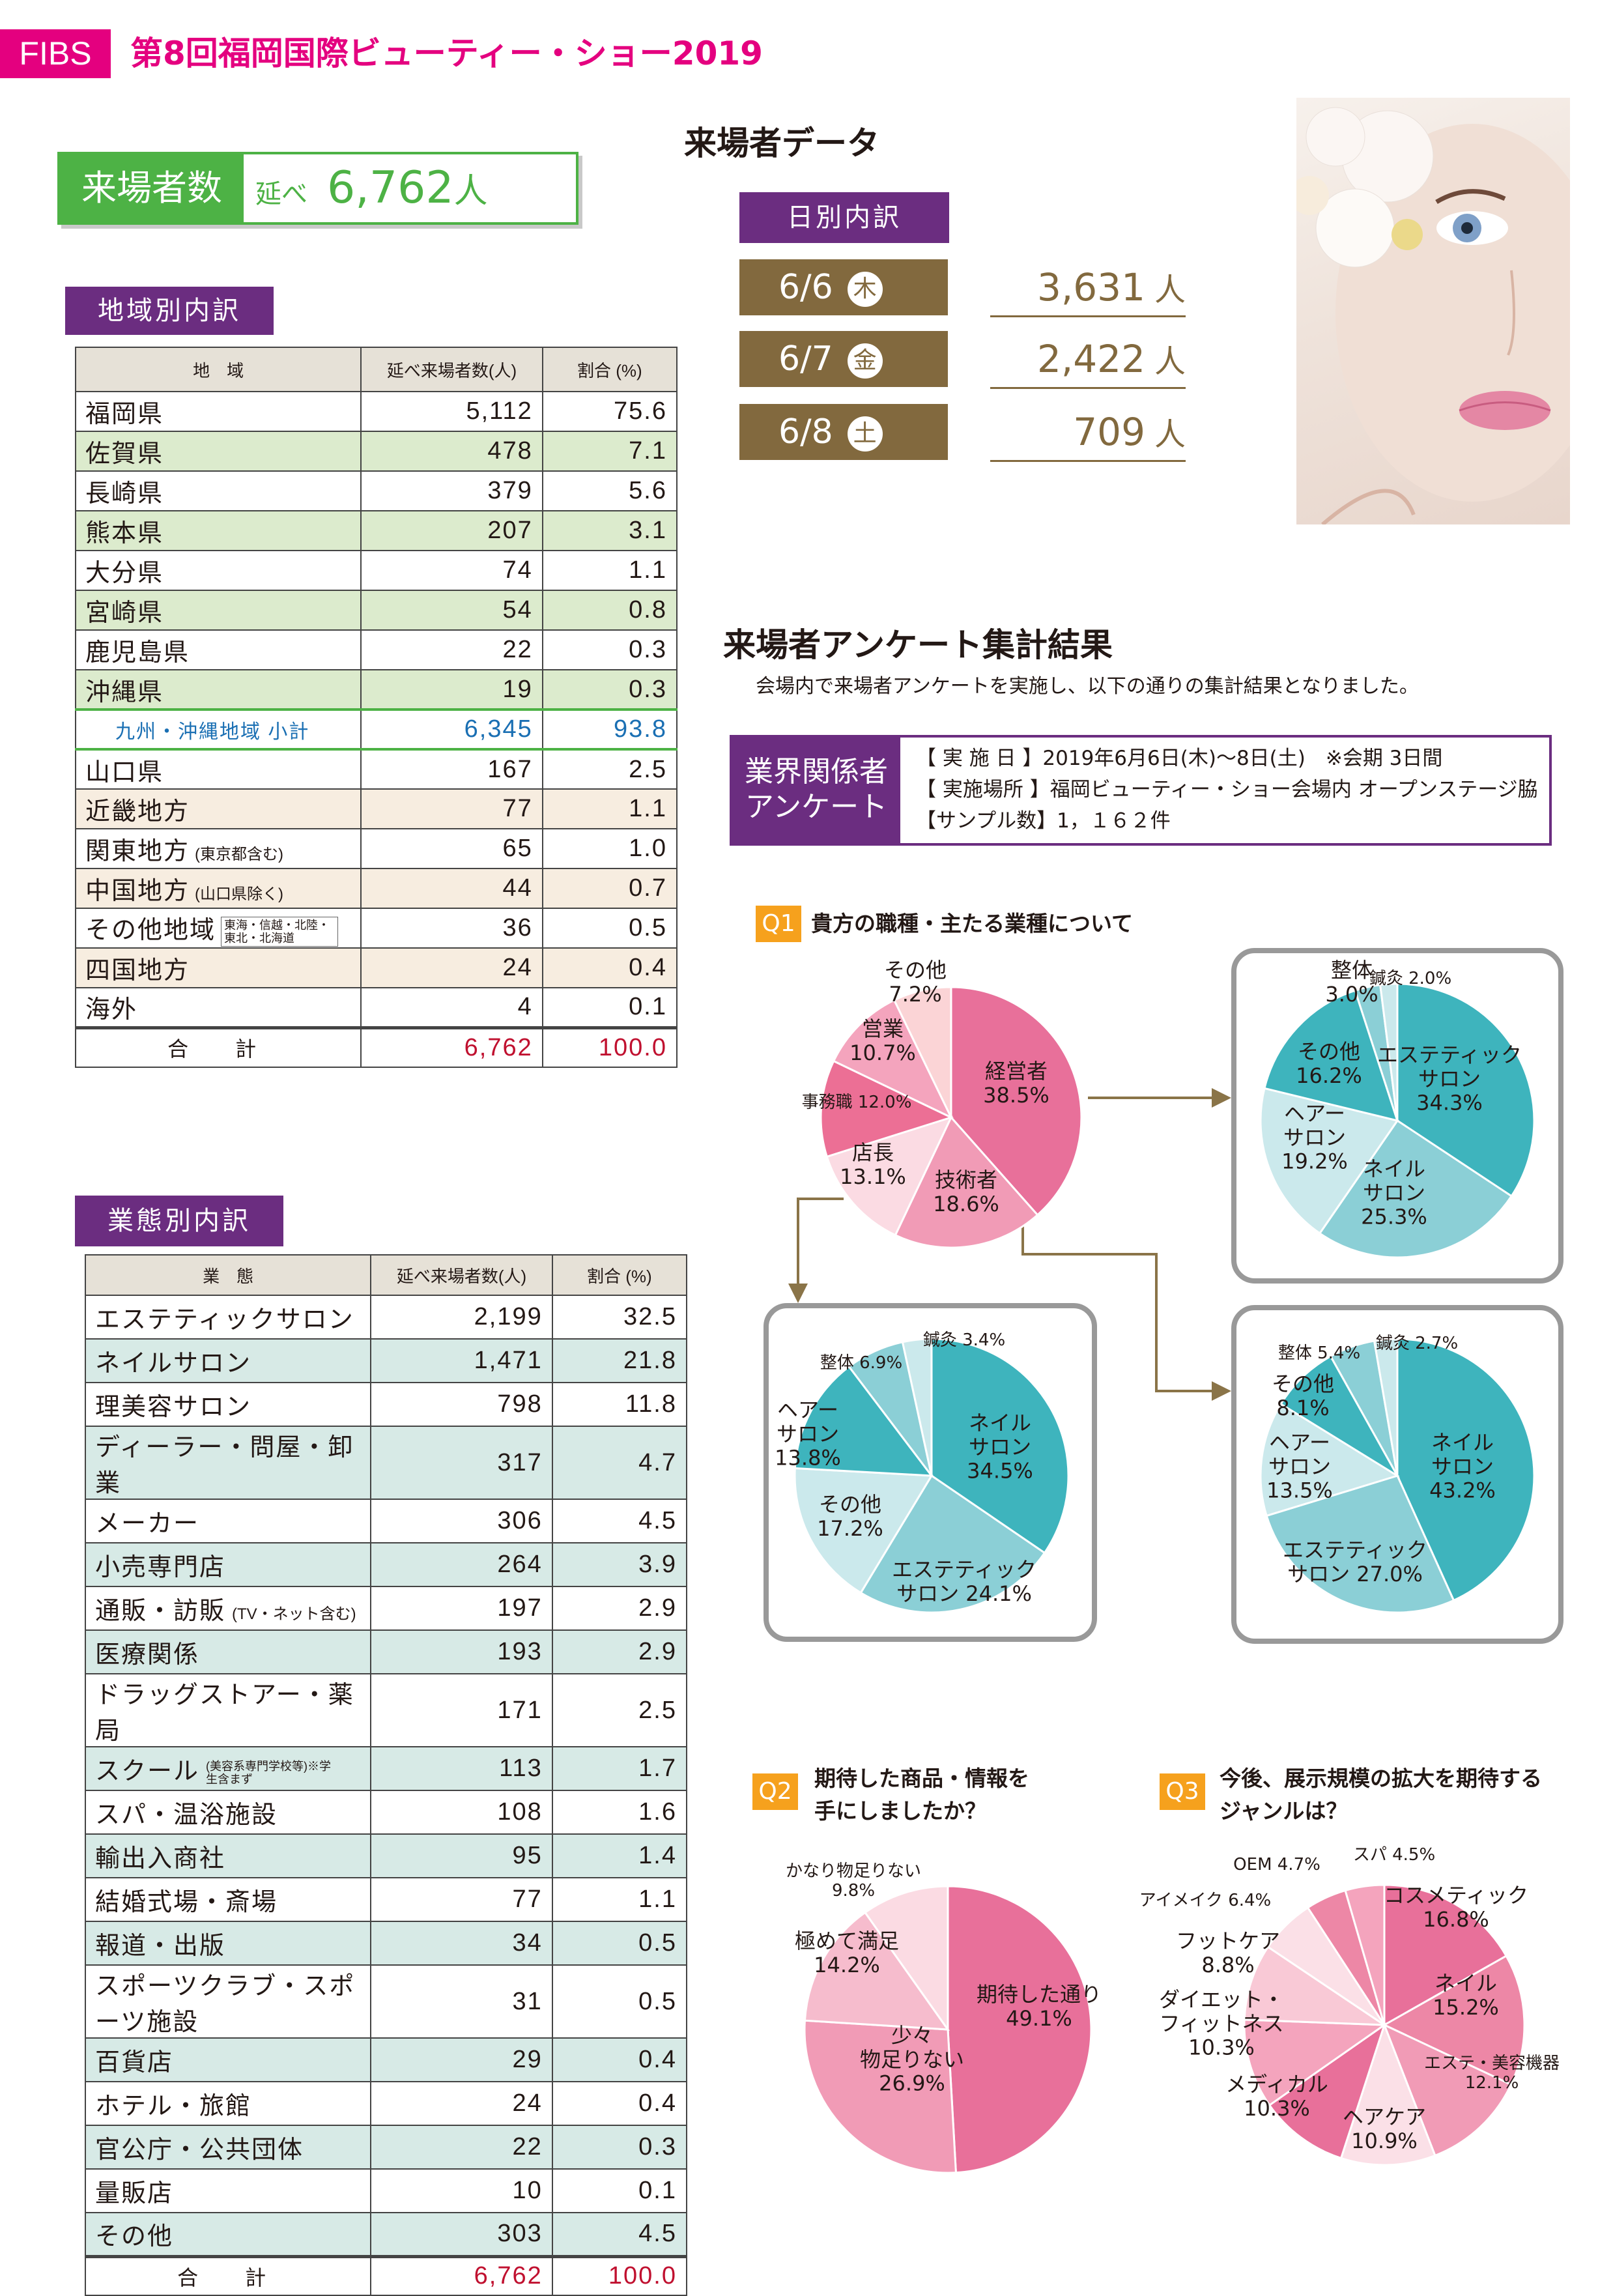 The height and width of the screenshot is (2296, 1613). I want to click on pie-label-line: 鍼灸 2.0%, so click(1410, 979).